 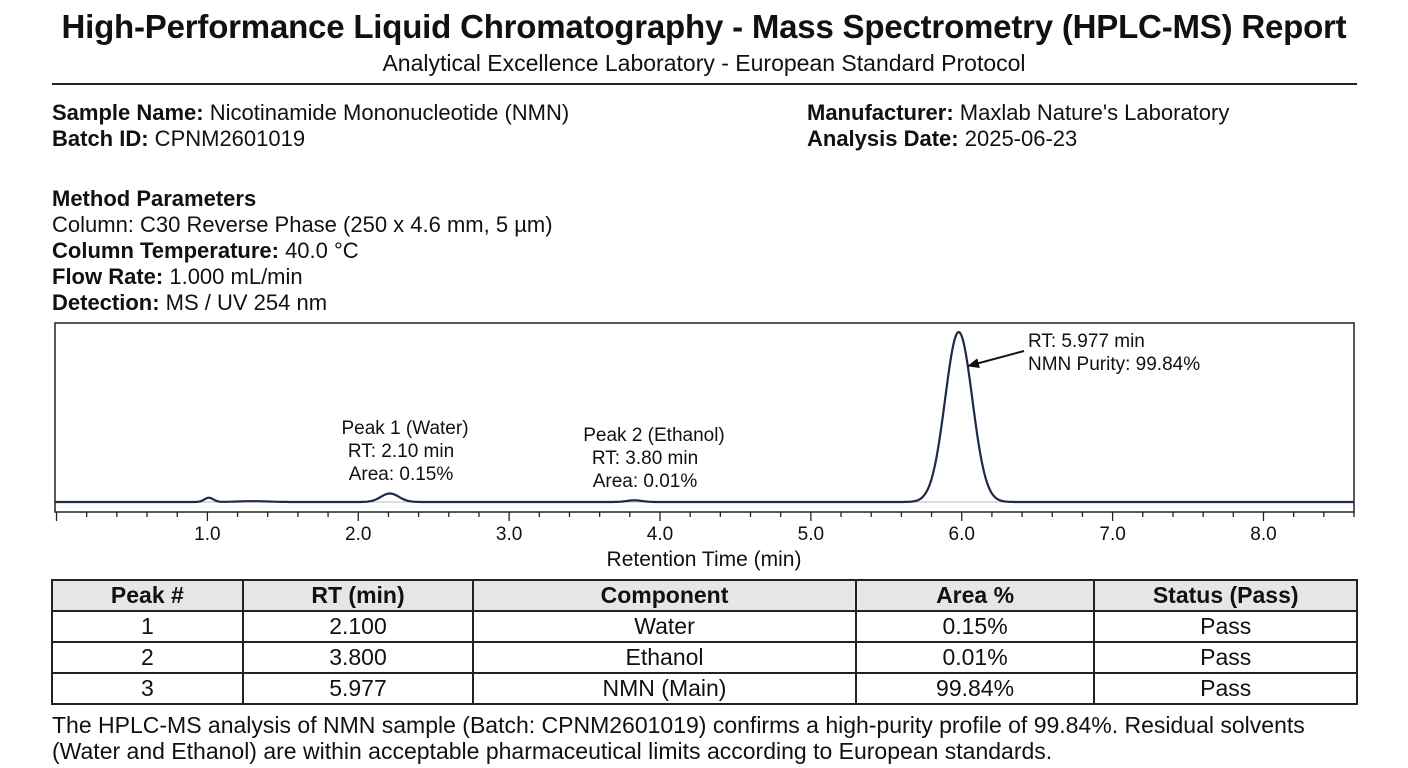 I want to click on main-peak-arrow, so click(x=996, y=359).